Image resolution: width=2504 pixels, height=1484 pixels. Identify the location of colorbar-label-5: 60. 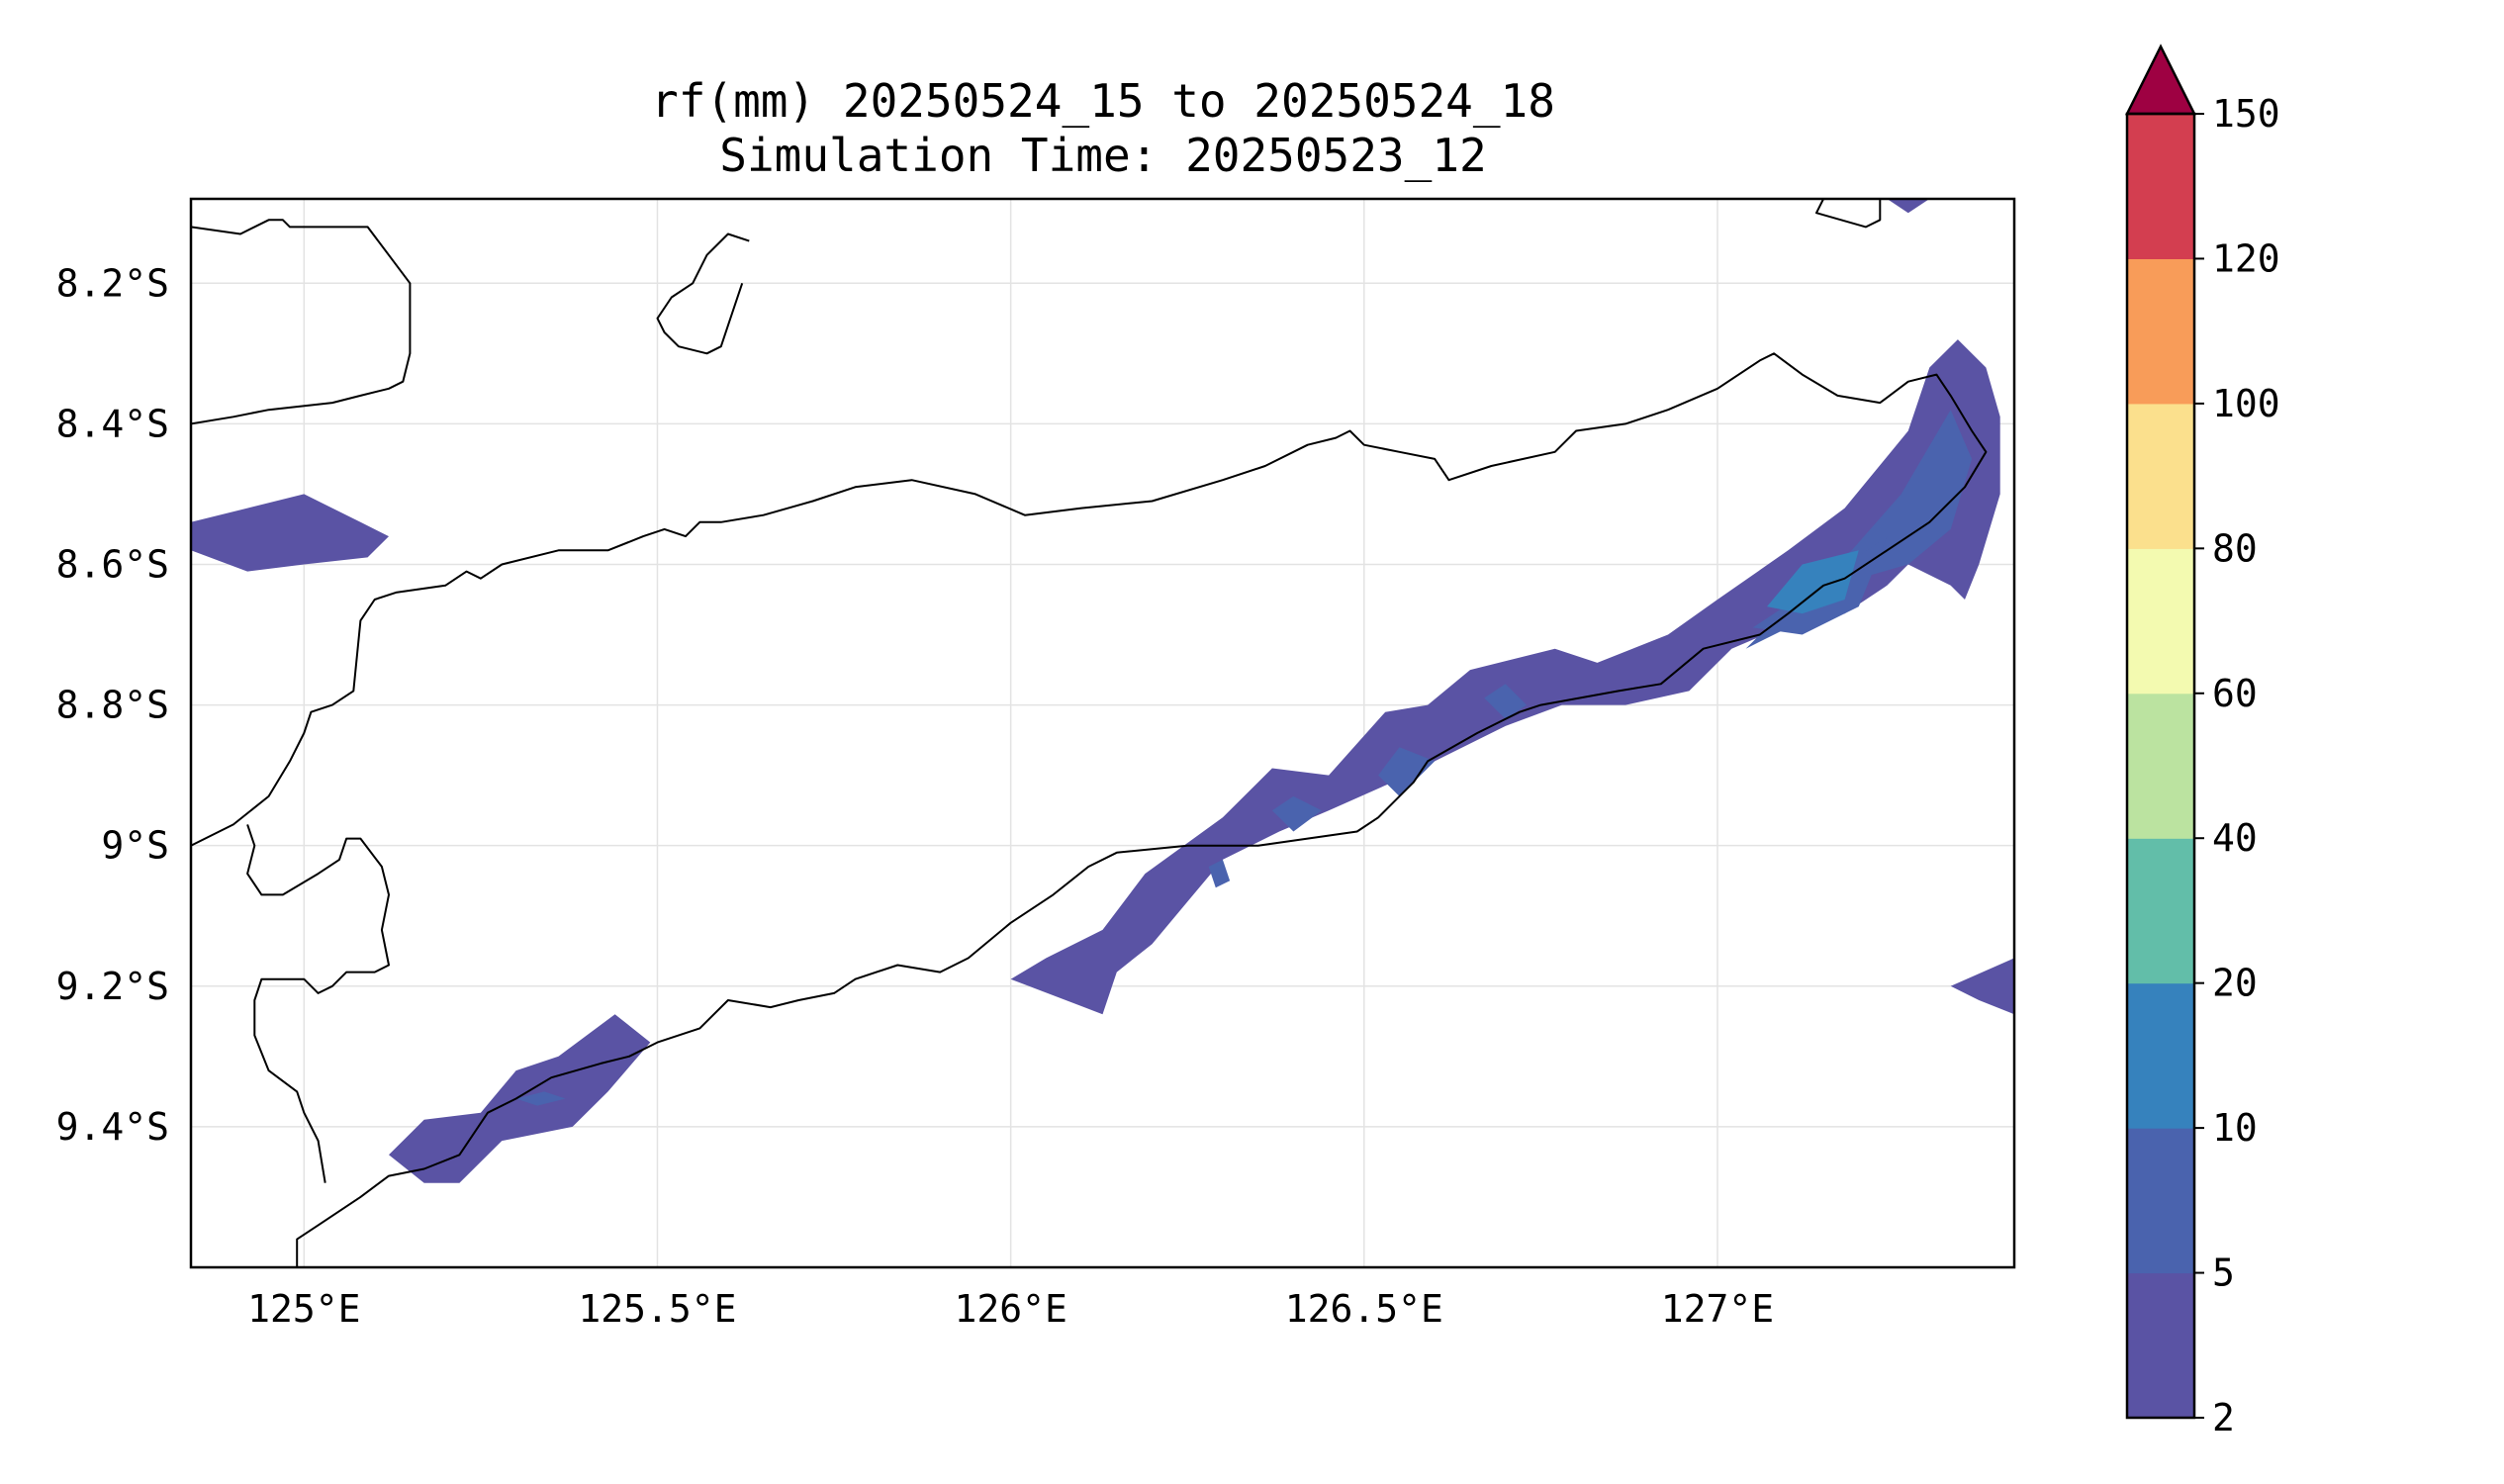
(2235, 693).